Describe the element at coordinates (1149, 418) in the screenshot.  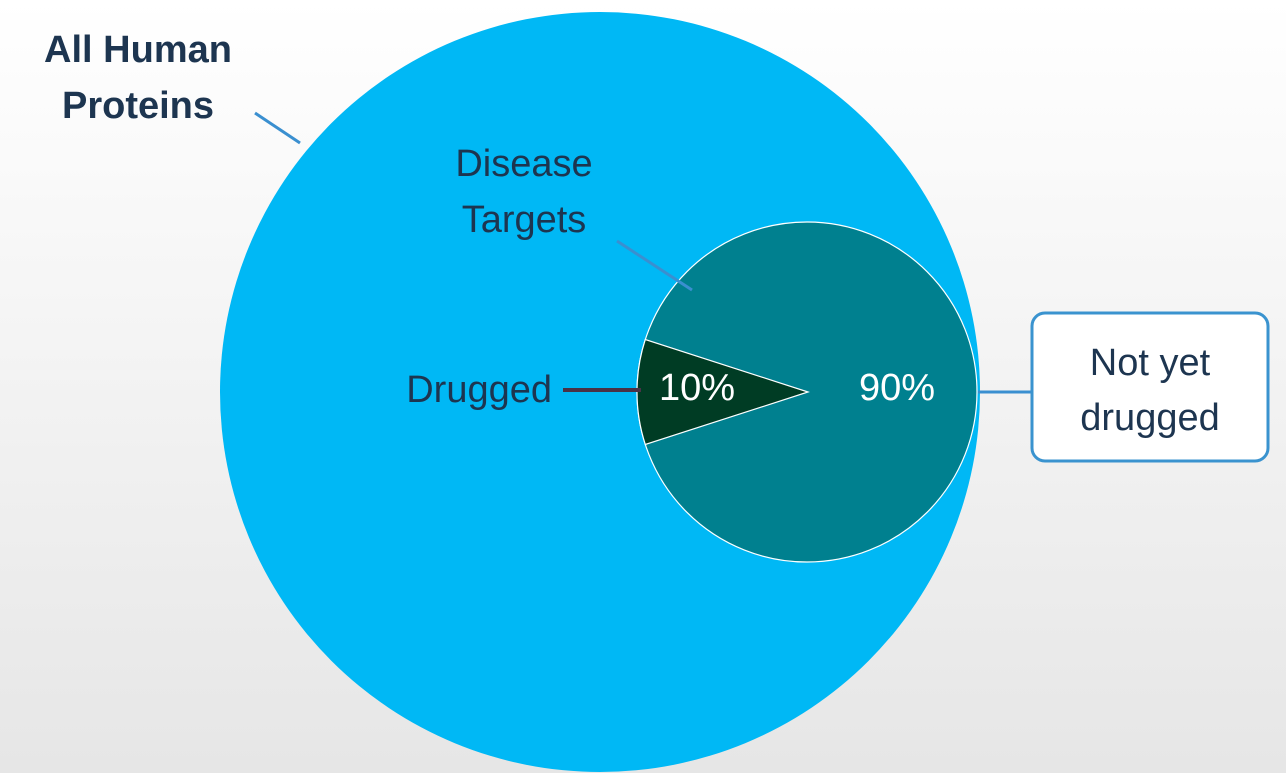
I see `not-yet-label-line2: drugged` at that location.